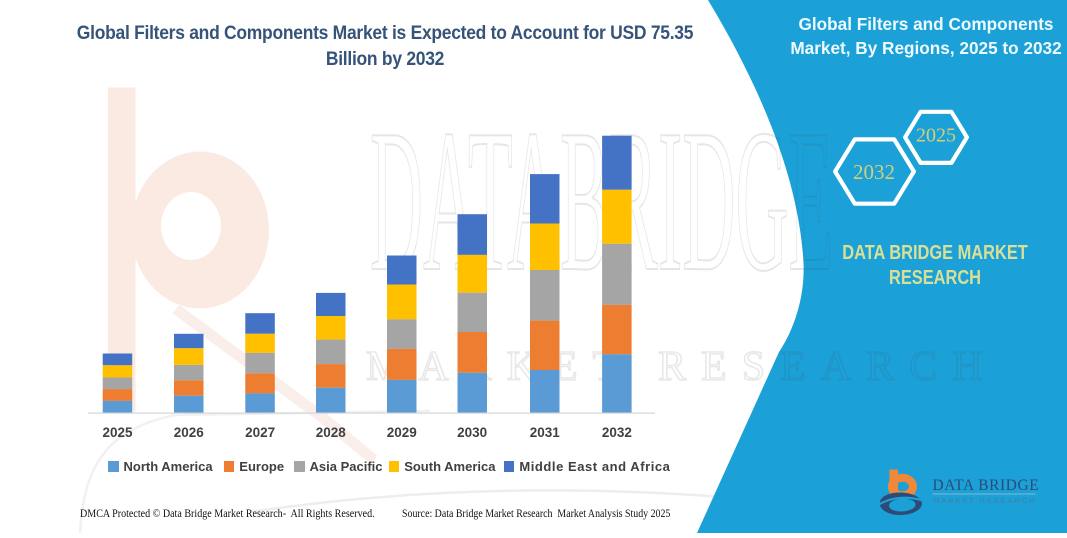 The width and height of the screenshot is (1067, 538). I want to click on svg-text: DATA BRIDGE, so click(986, 485).